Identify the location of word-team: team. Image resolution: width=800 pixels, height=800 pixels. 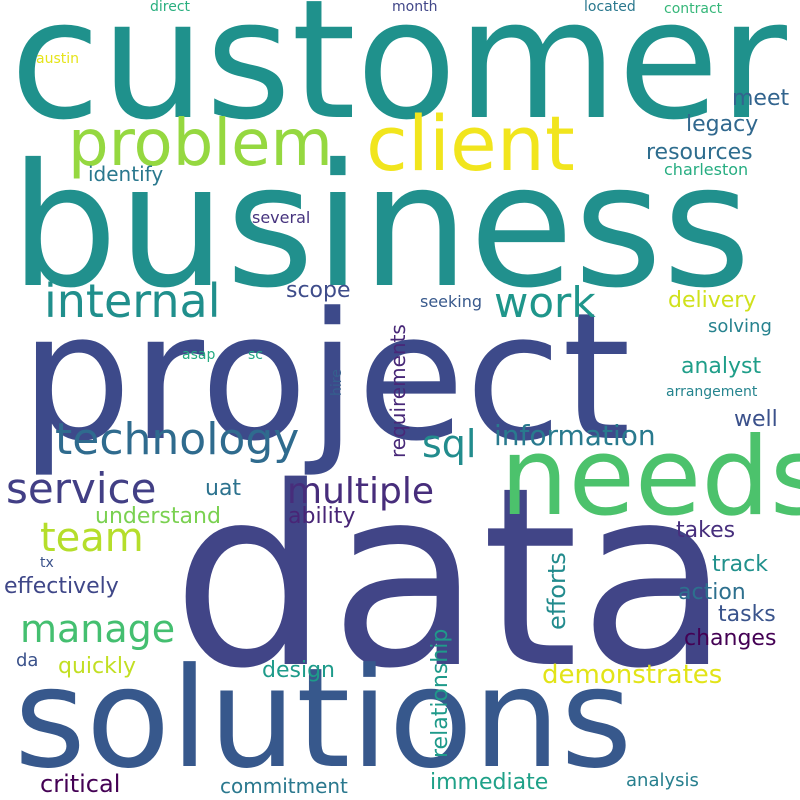
(92, 538).